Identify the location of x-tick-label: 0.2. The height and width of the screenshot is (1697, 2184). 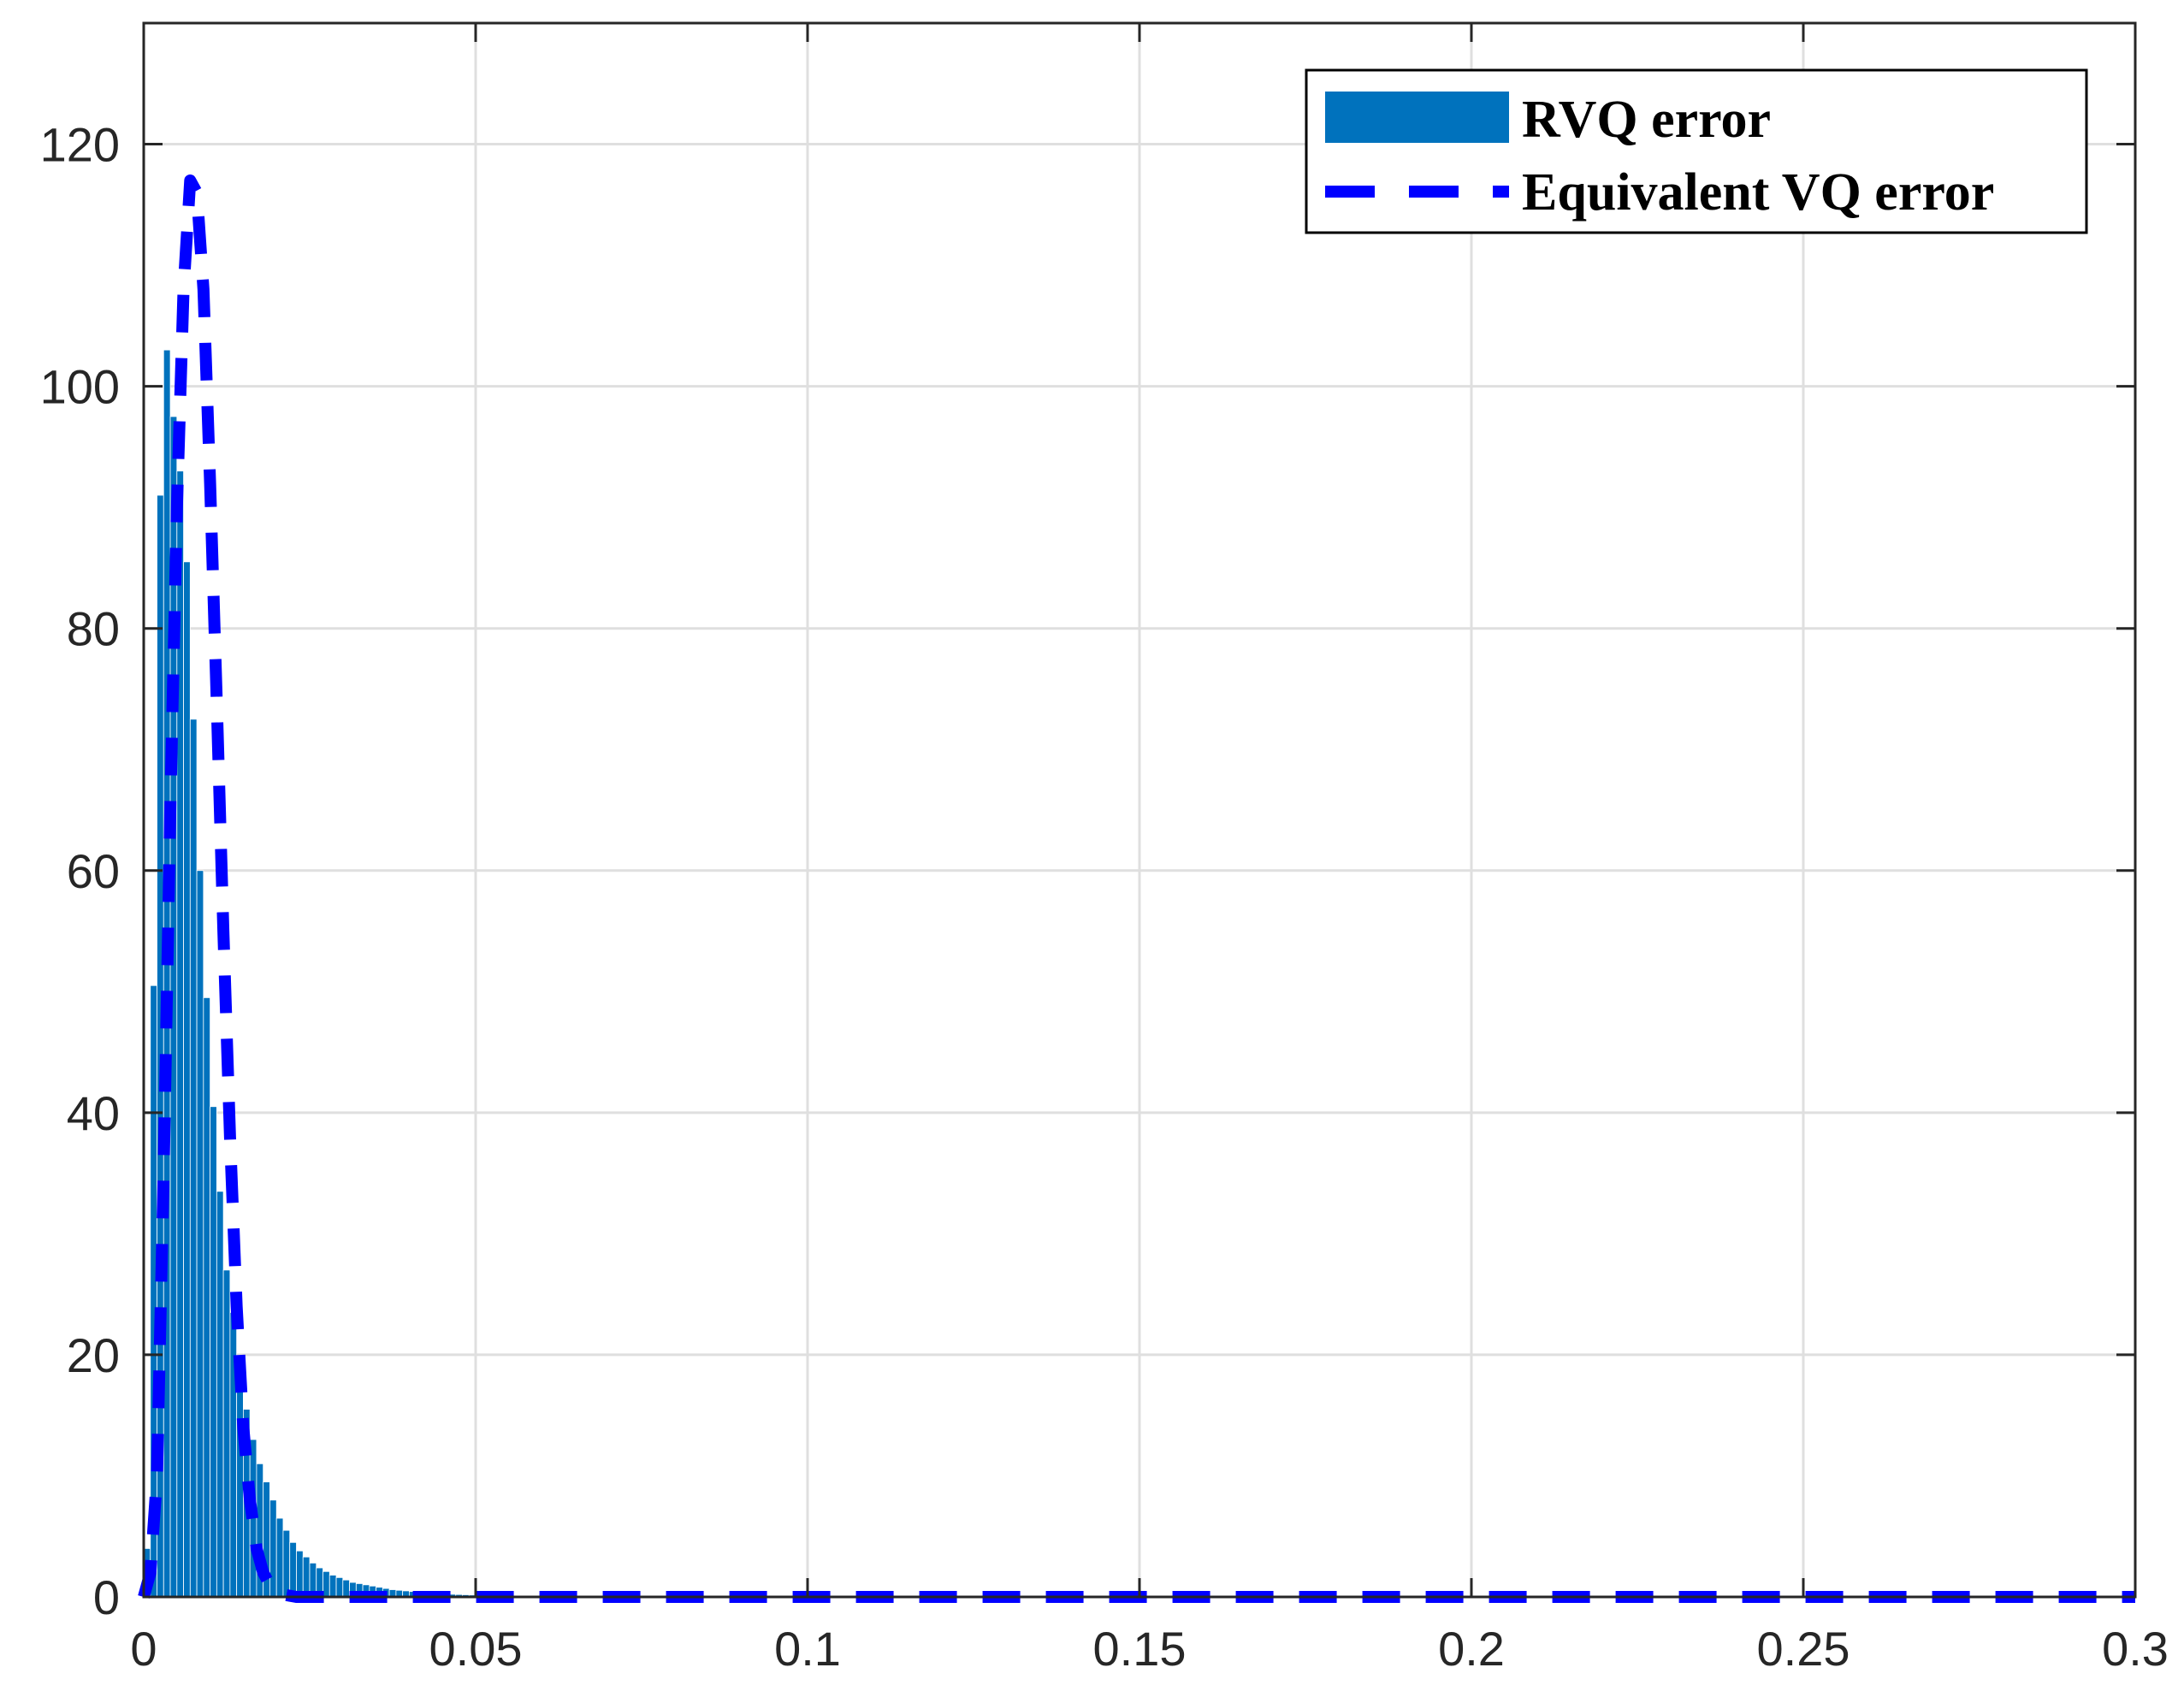
(1471, 1649).